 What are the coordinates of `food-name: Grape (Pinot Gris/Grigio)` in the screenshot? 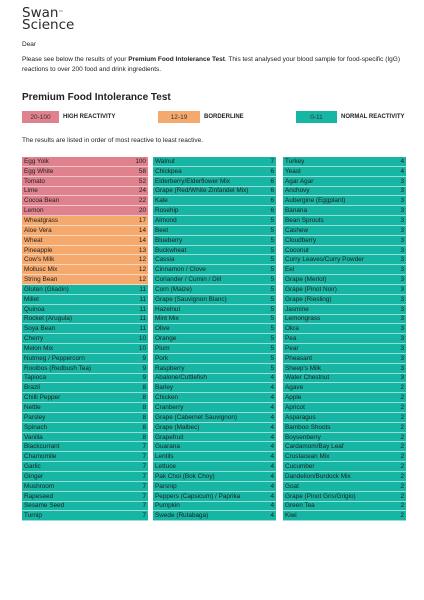 It's located at (320, 496).